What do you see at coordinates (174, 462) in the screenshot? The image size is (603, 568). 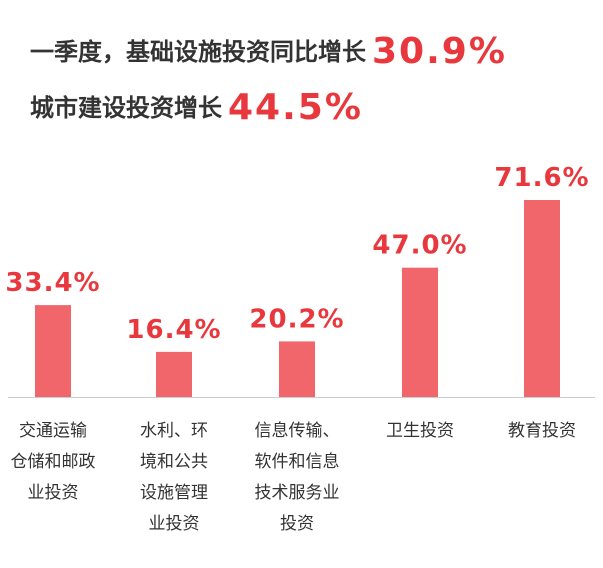 I see `category-label-1-line-1: 境和公共` at bounding box center [174, 462].